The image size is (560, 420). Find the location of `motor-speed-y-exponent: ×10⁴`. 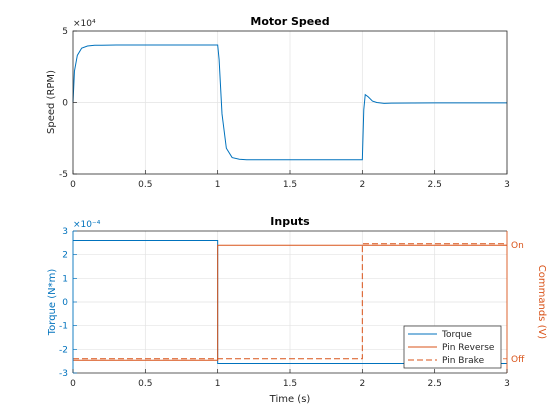

motor-speed-y-exponent: ×10⁴ is located at coordinates (84, 24).